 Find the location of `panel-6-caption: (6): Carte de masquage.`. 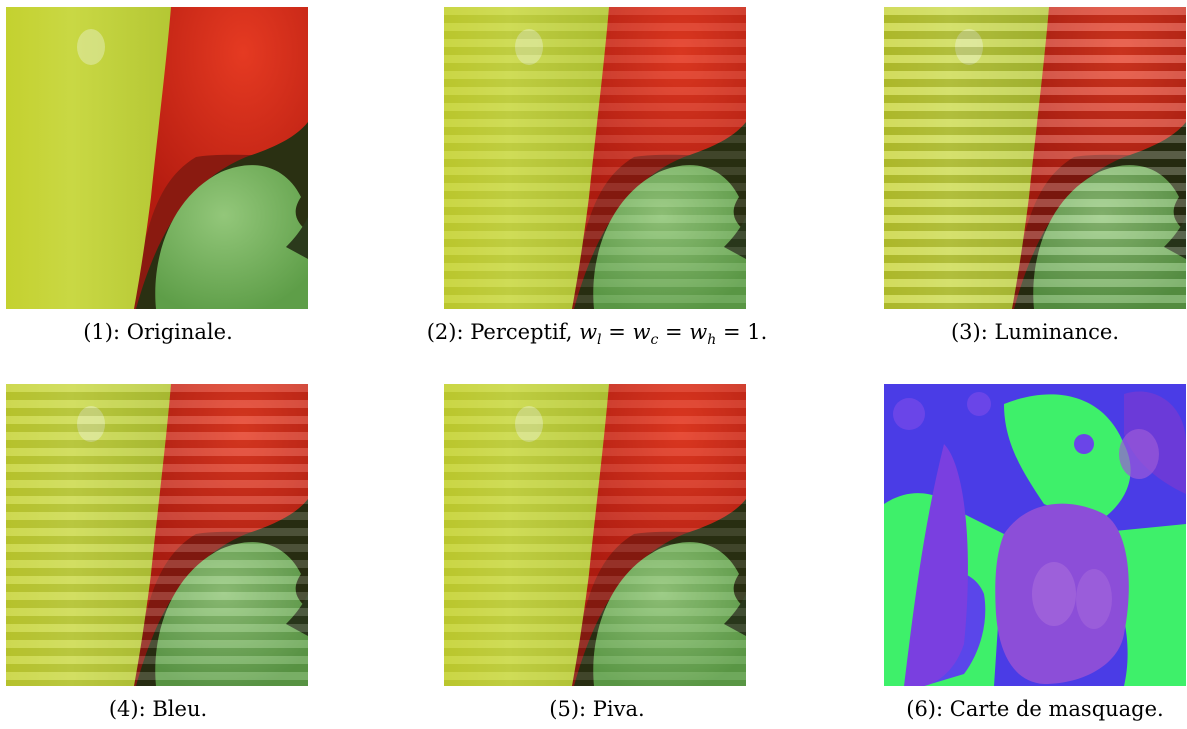

panel-6-caption: (6): Carte de masquage. is located at coordinates (1034, 709).